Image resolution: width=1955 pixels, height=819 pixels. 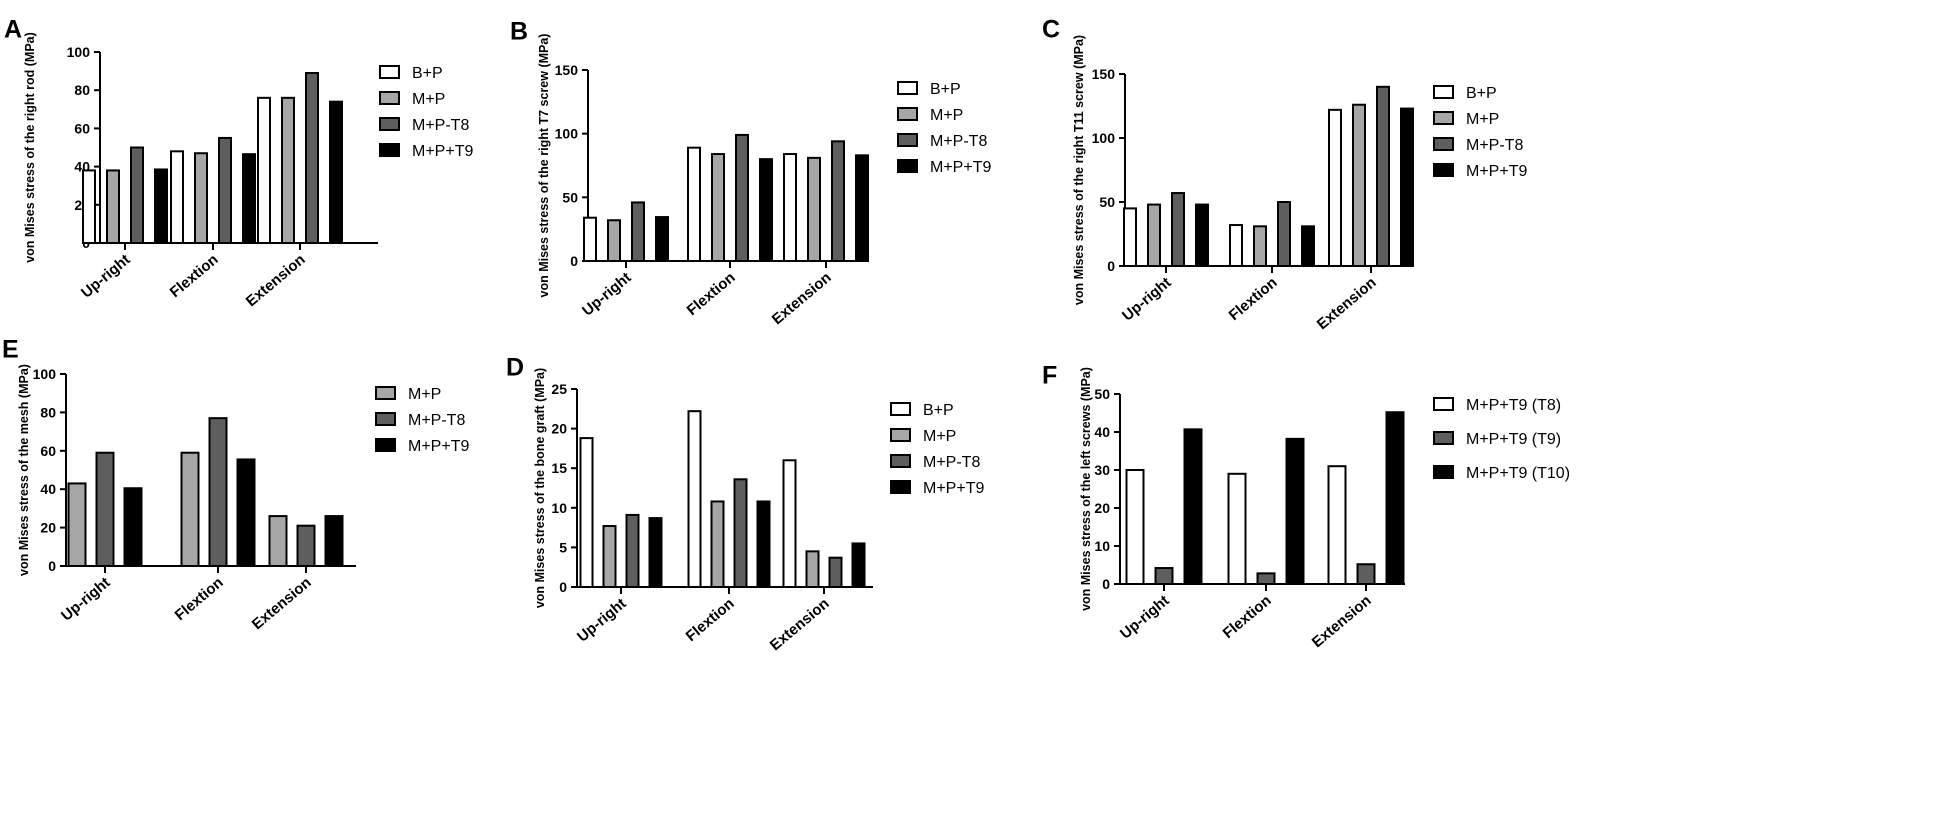 What do you see at coordinates (563, 547) in the screenshot?
I see `y-tick-label: 5` at bounding box center [563, 547].